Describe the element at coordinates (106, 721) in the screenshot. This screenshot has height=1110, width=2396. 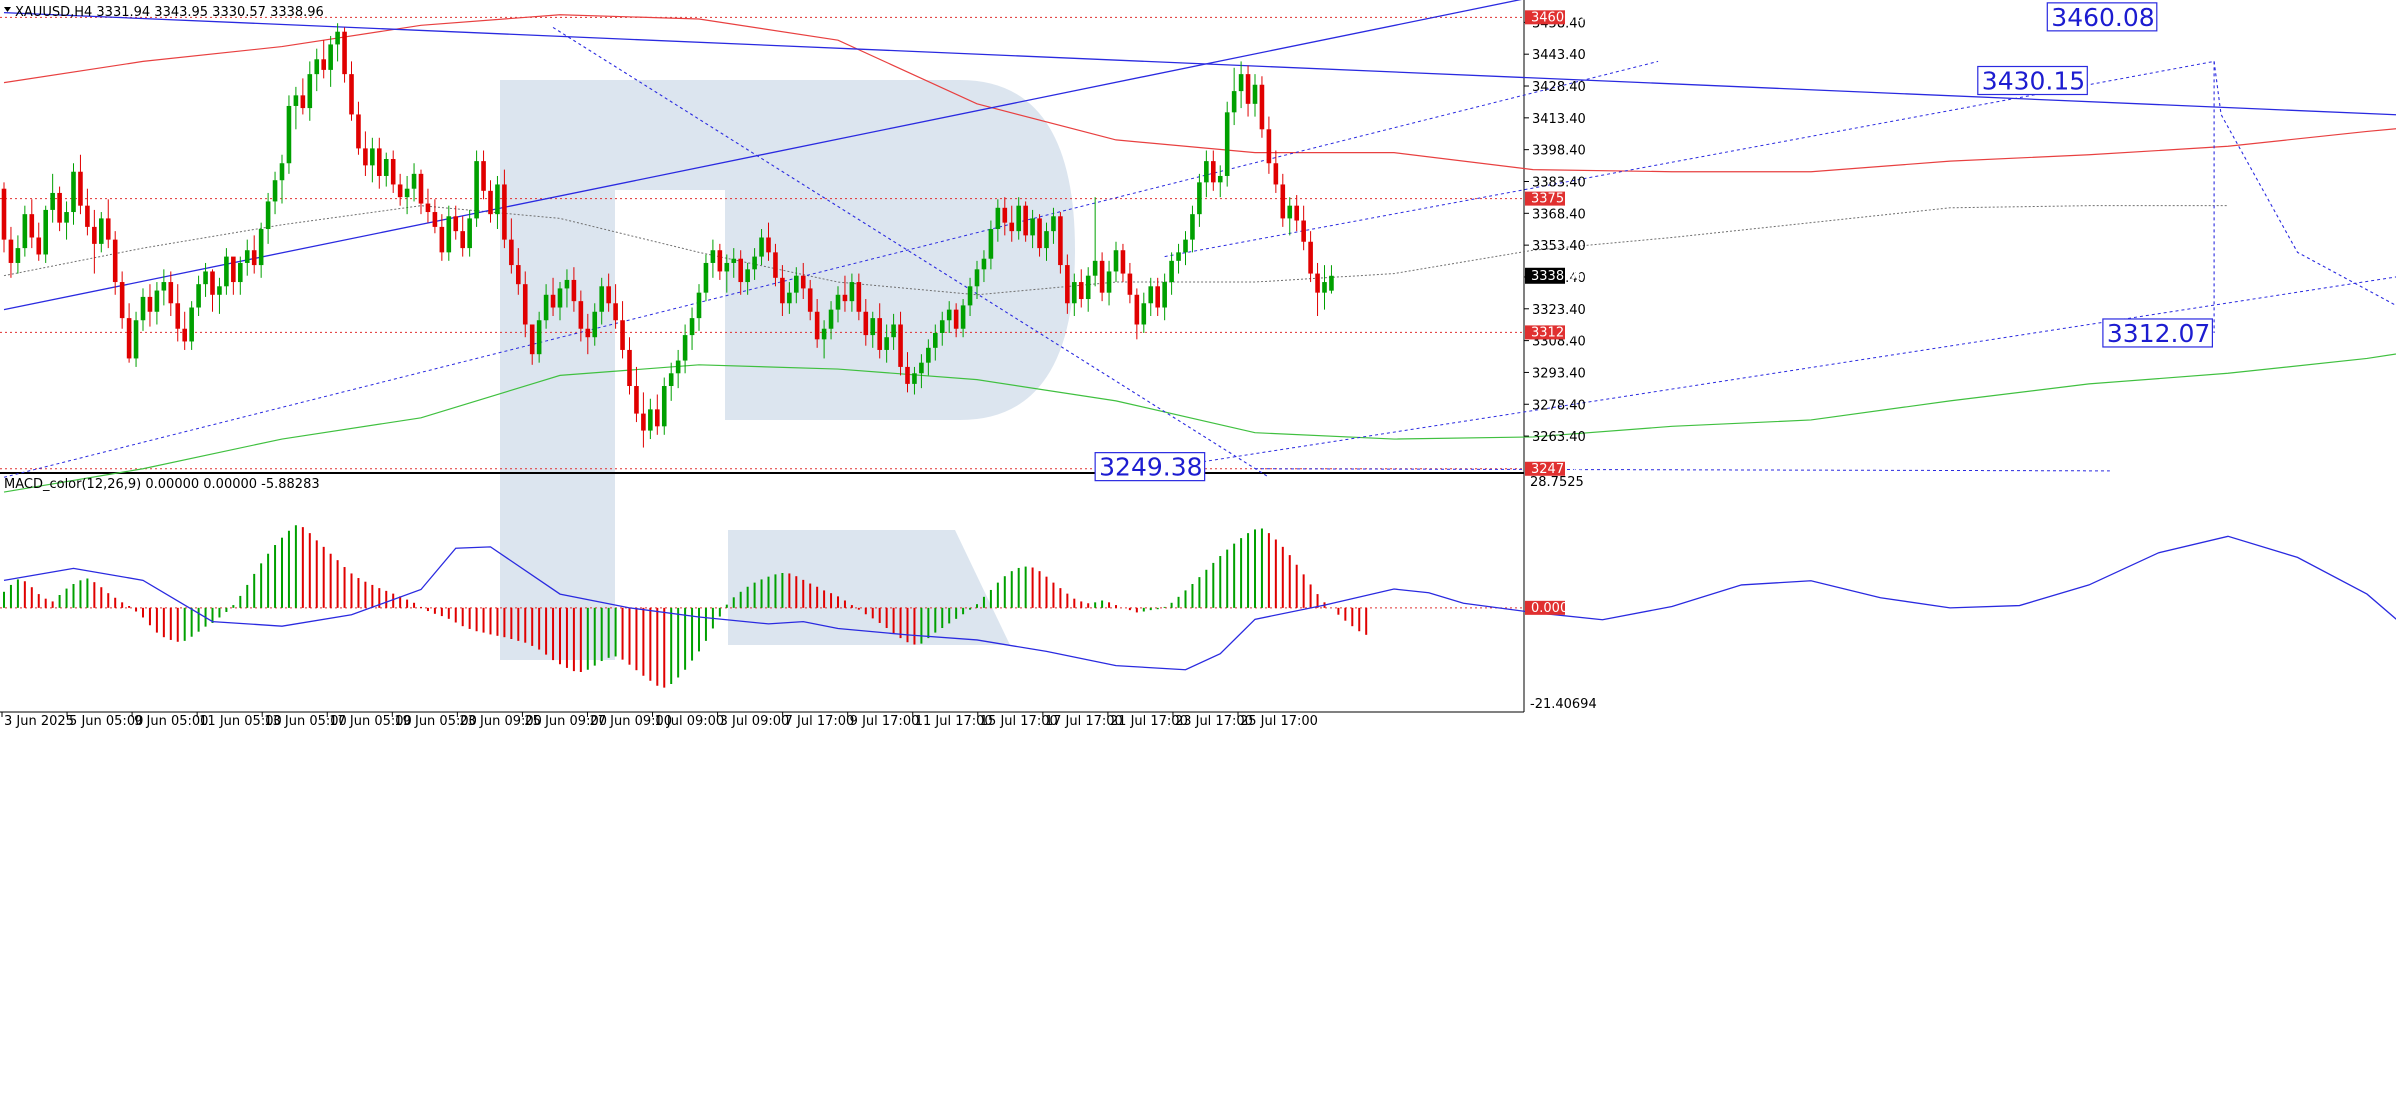
I see `time-tick-label: 5 Jun 05:00` at that location.